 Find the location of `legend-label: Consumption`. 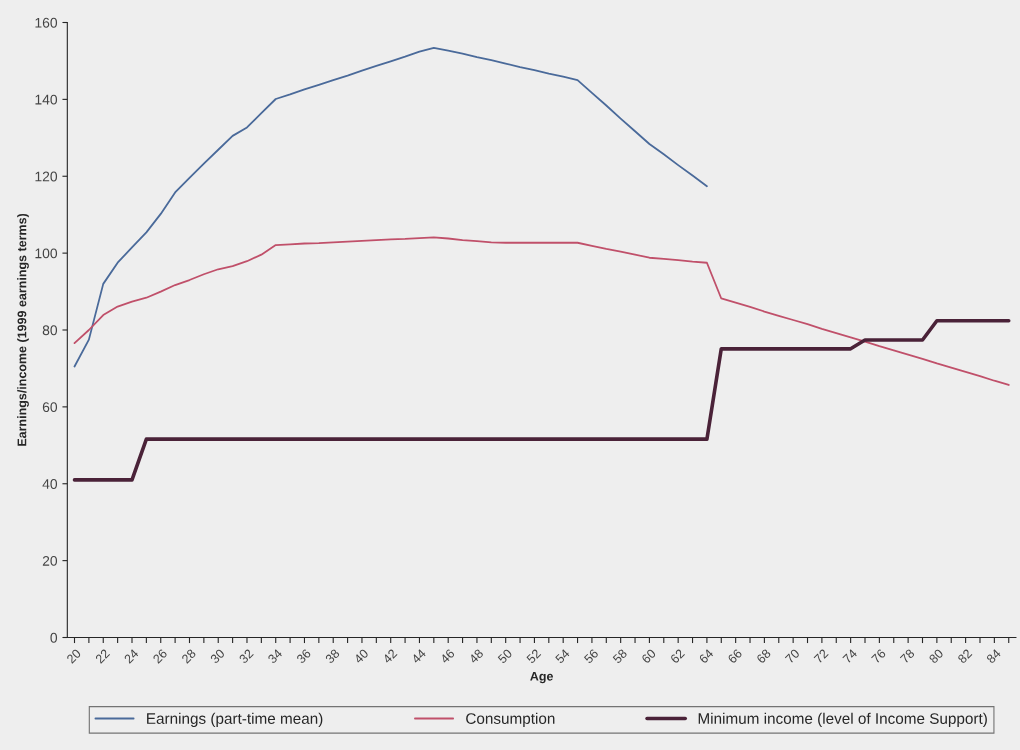

legend-label: Consumption is located at coordinates (510, 719).